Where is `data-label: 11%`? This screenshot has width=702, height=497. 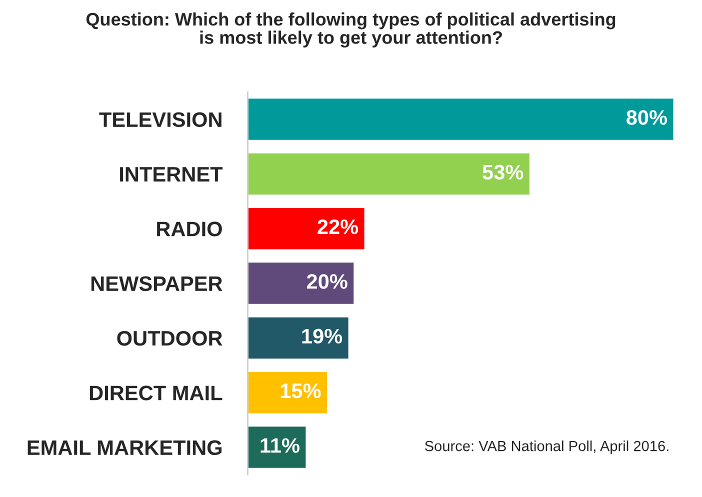
data-label: 11% is located at coordinates (280, 445).